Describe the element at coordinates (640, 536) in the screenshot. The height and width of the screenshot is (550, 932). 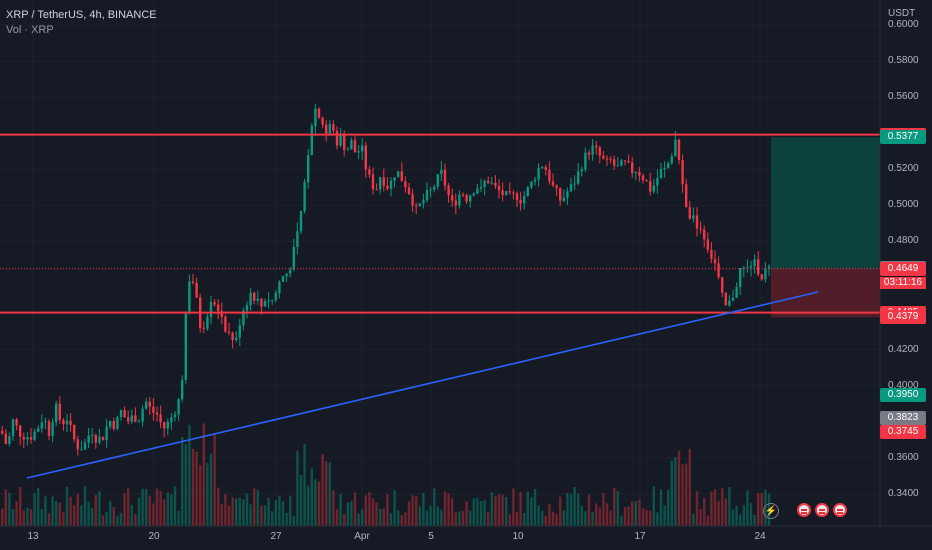
I see `date-tick-label: 17` at that location.